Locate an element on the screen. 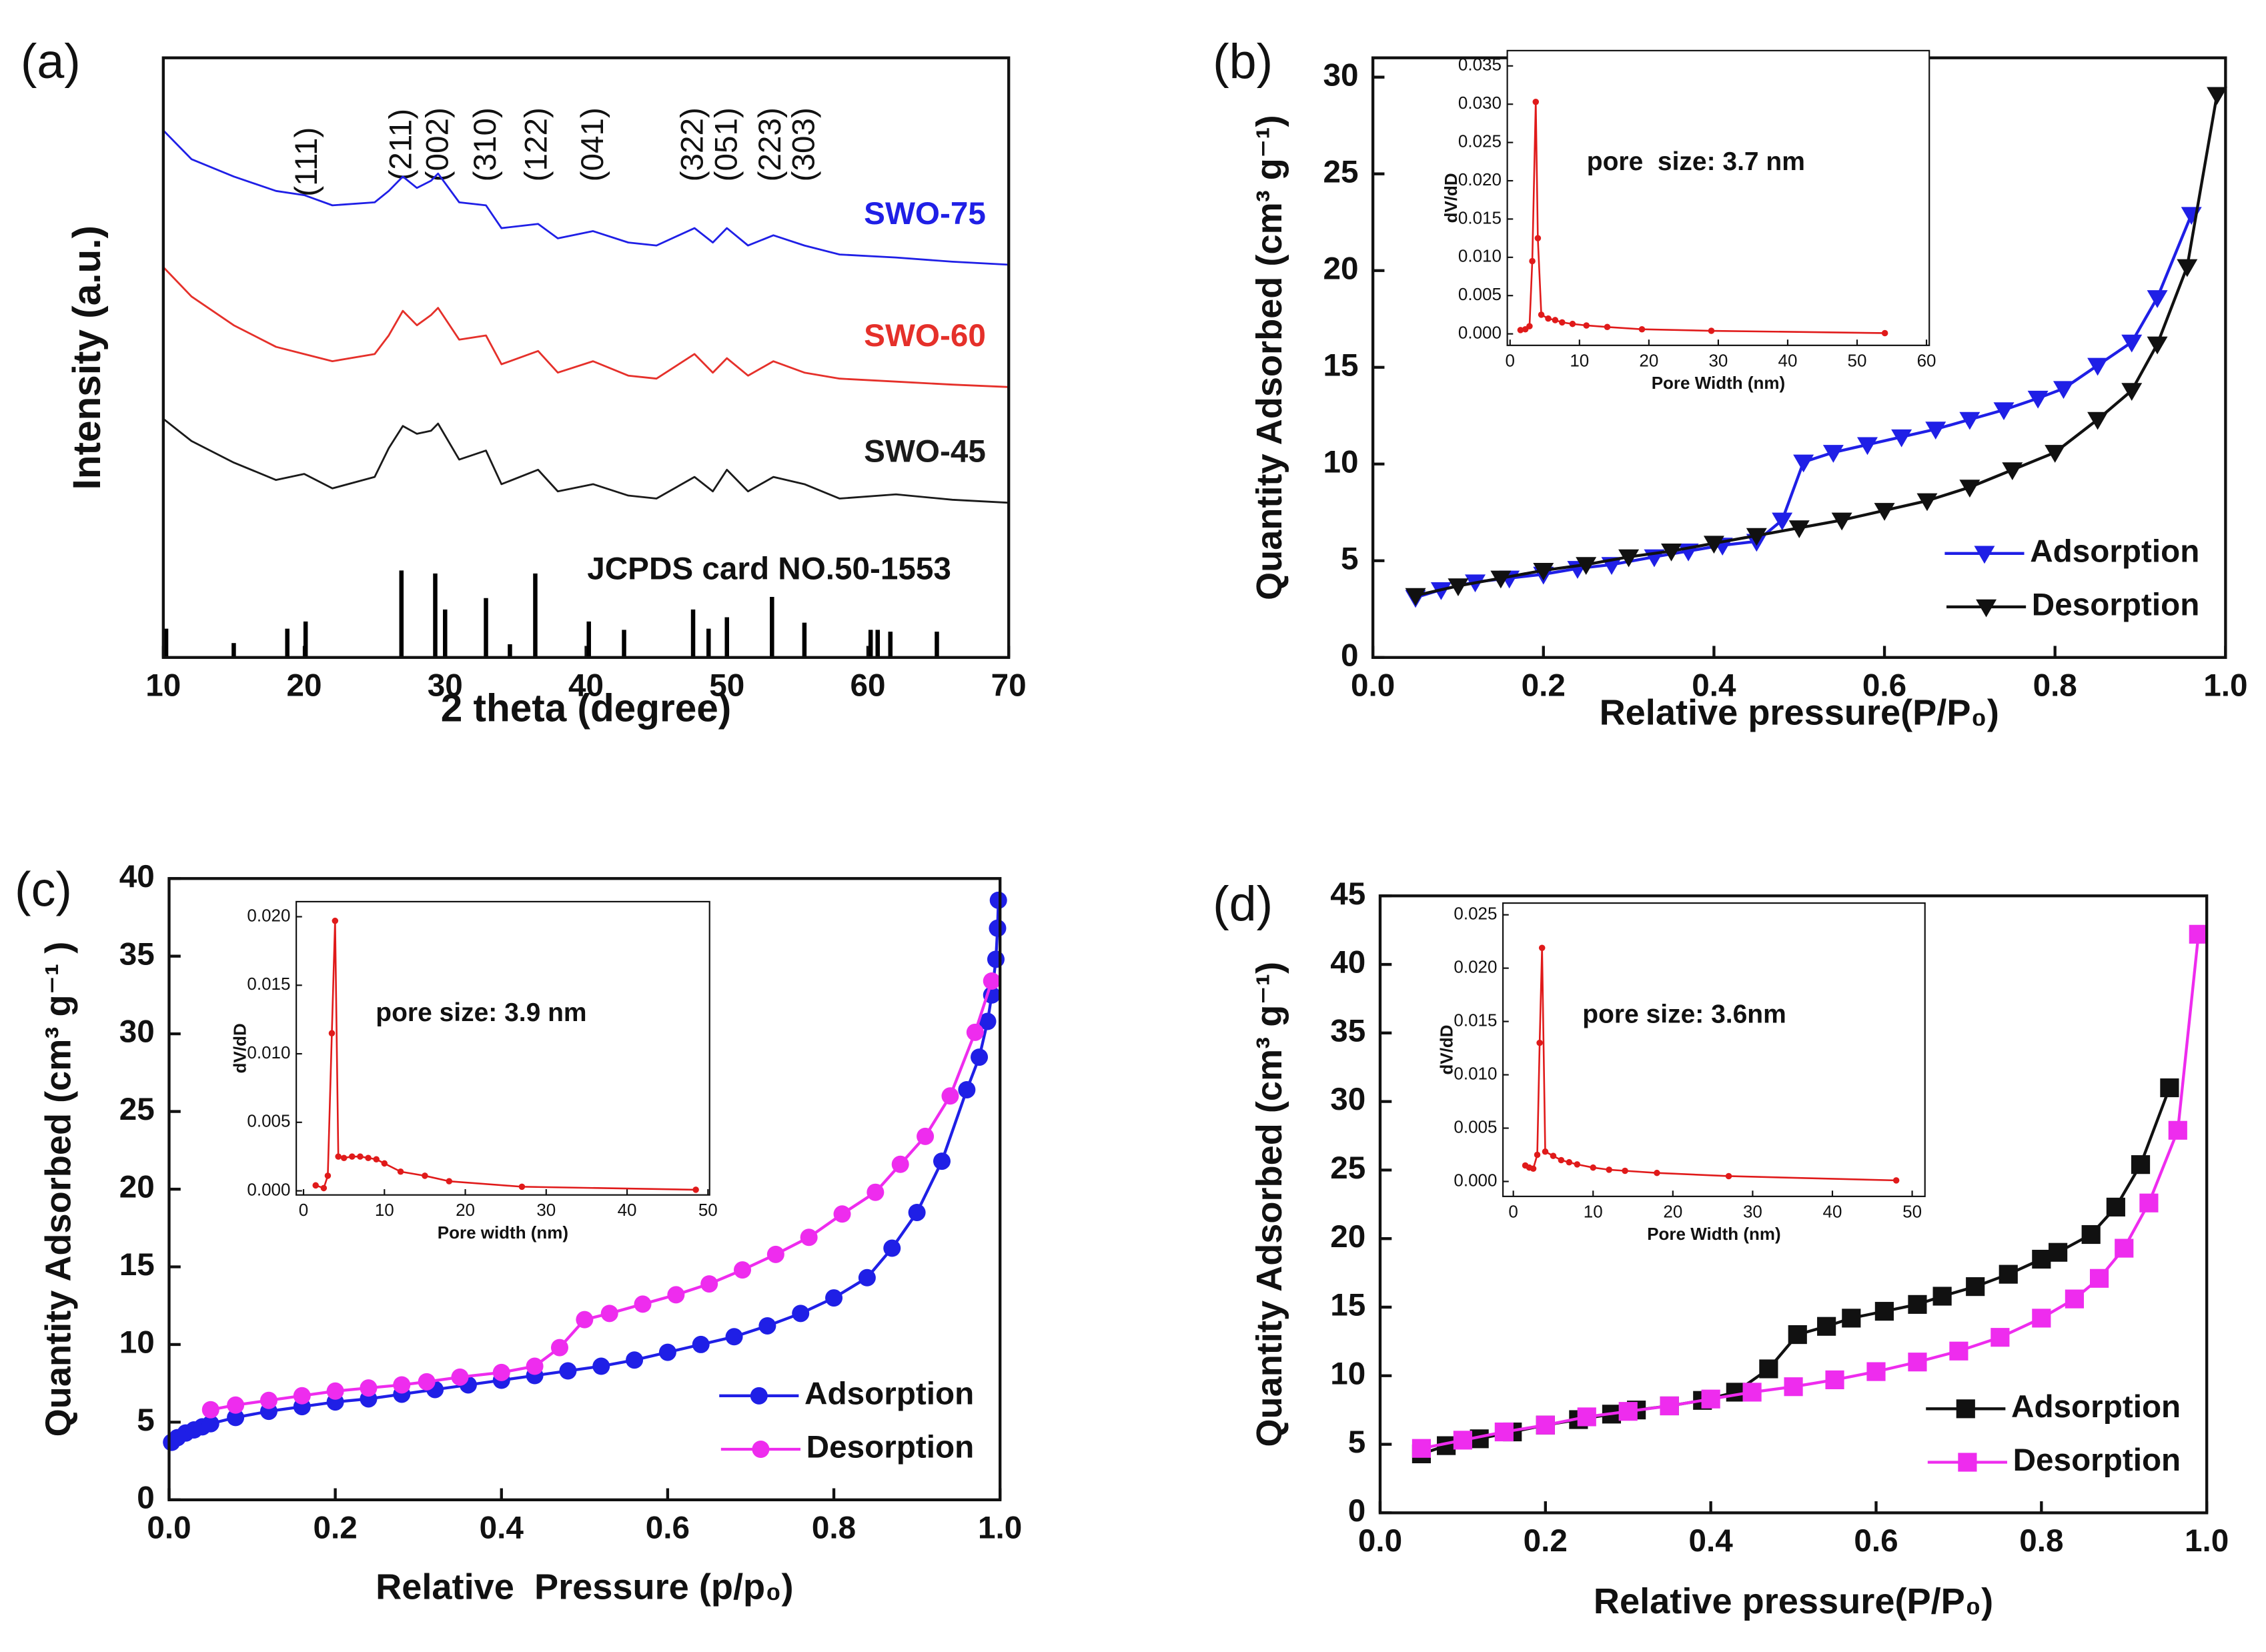 The width and height of the screenshot is (2266, 1652). y-tick-label: 15 is located at coordinates (1340, 365).